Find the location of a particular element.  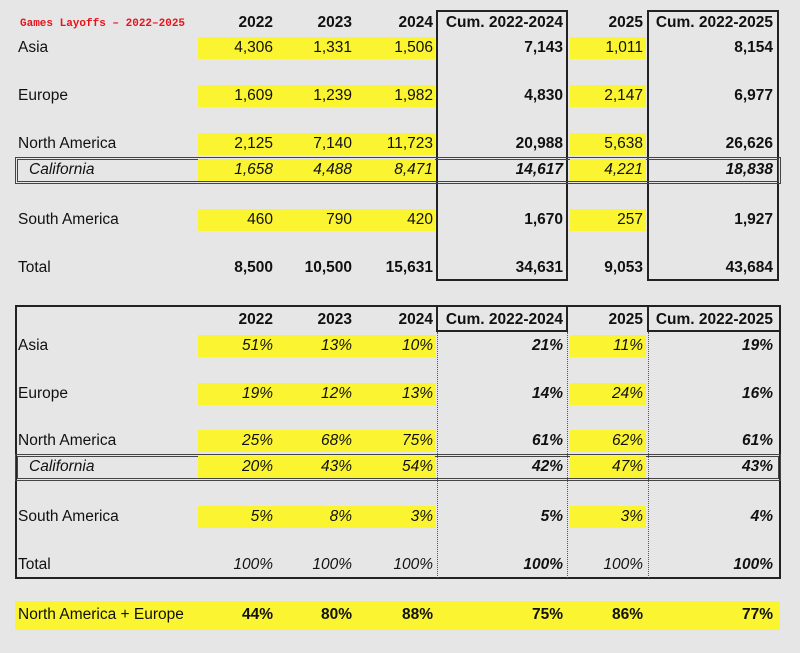

cell: 8,471 is located at coordinates (413, 169).